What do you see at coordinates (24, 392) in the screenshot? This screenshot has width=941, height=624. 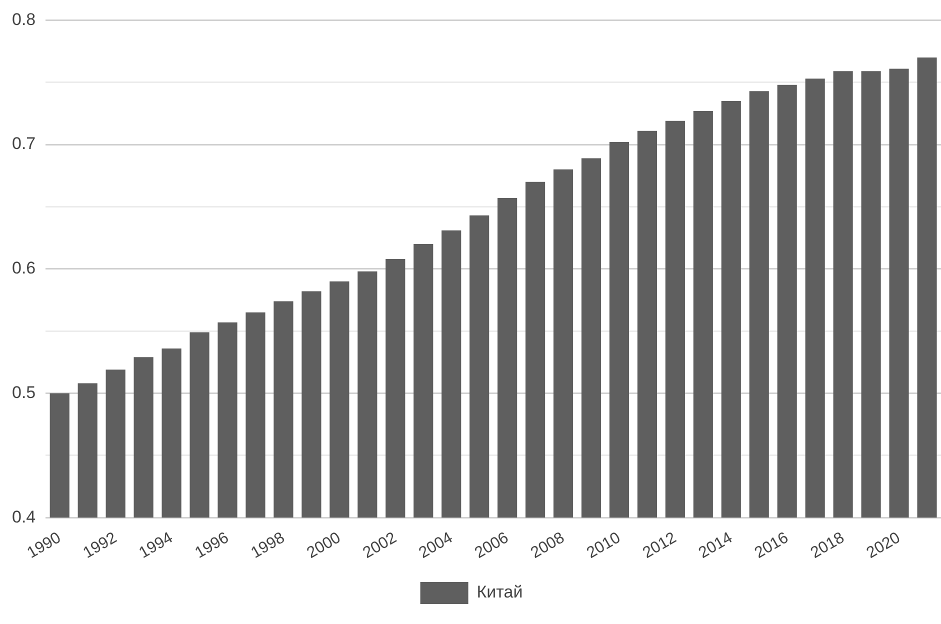 I see `y-tick-label: 0.5` at bounding box center [24, 392].